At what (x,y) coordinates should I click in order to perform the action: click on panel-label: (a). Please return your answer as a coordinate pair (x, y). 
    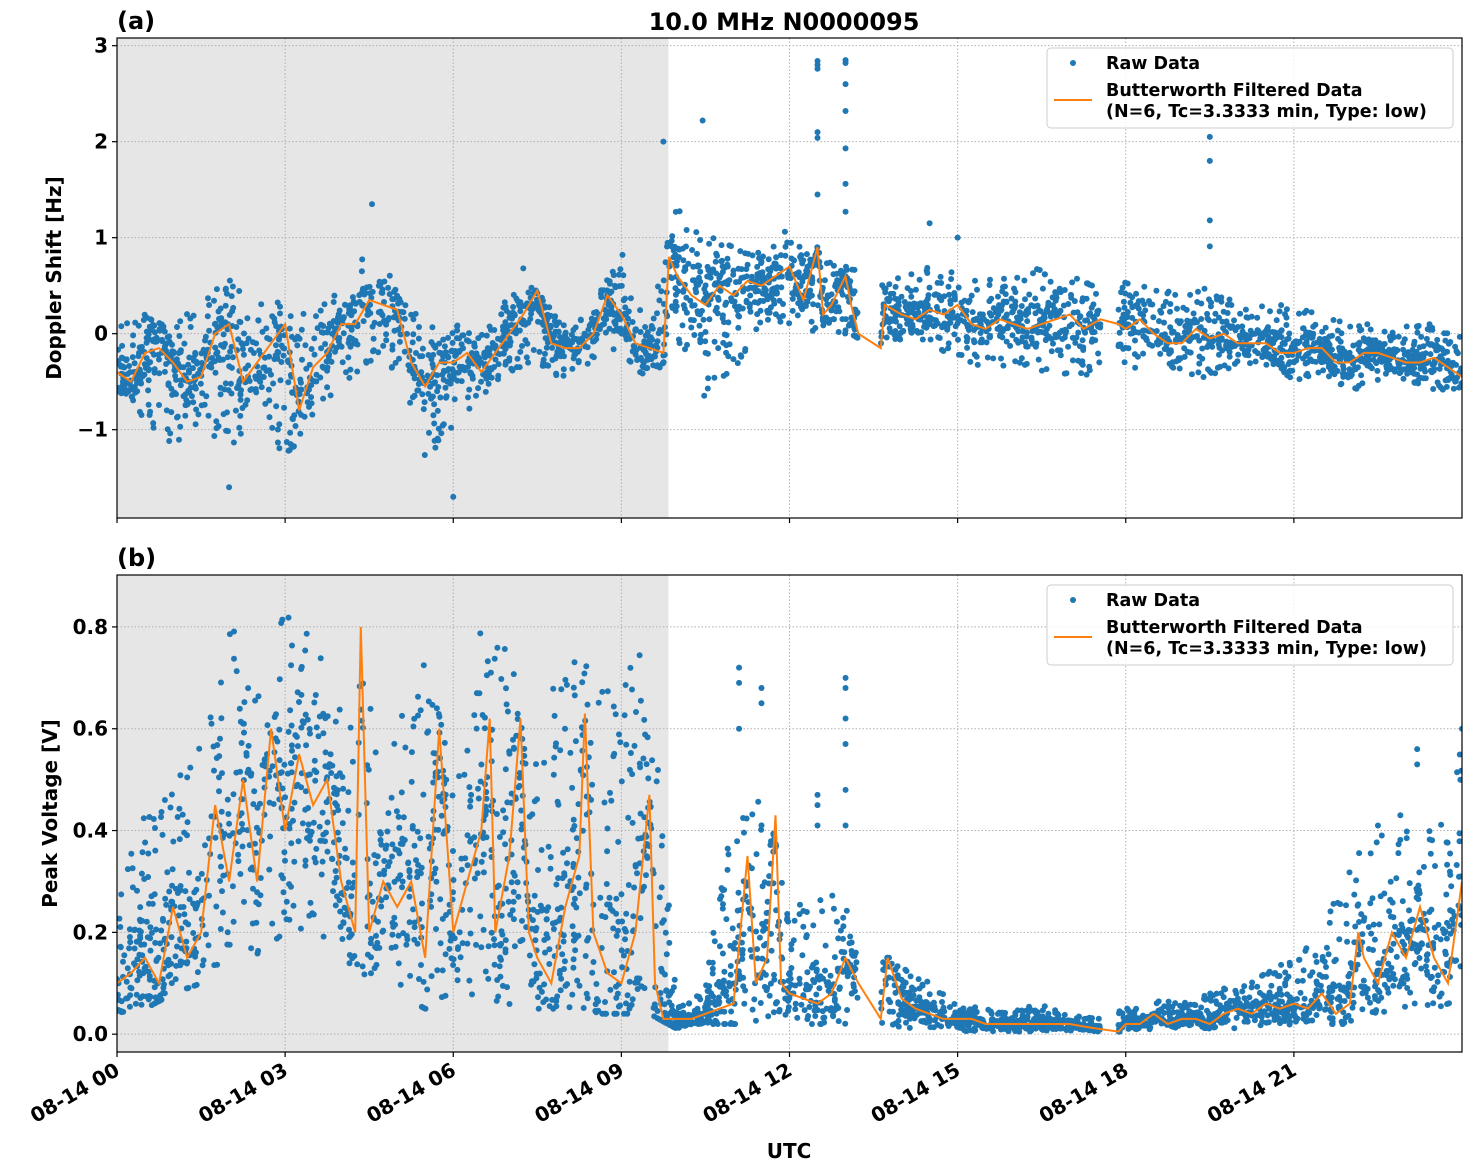
    Looking at the image, I should click on (136, 21).